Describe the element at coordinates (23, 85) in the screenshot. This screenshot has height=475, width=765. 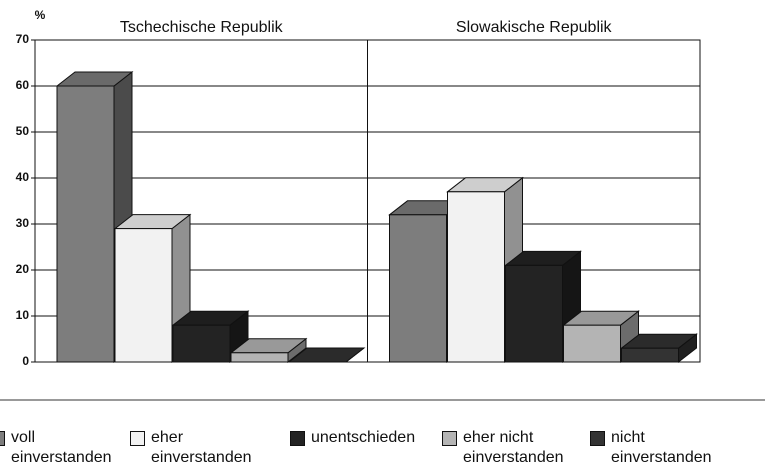
I see `y-tick-label: 60` at that location.